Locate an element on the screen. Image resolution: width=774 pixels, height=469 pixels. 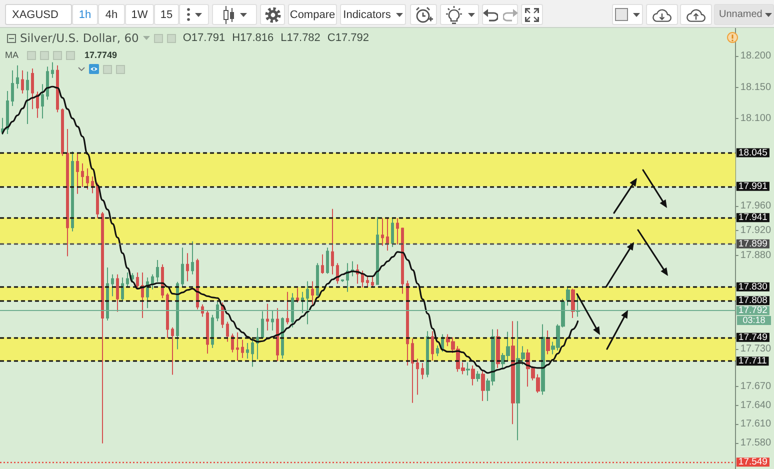
y-tick-label: 17.640 is located at coordinates (756, 405).